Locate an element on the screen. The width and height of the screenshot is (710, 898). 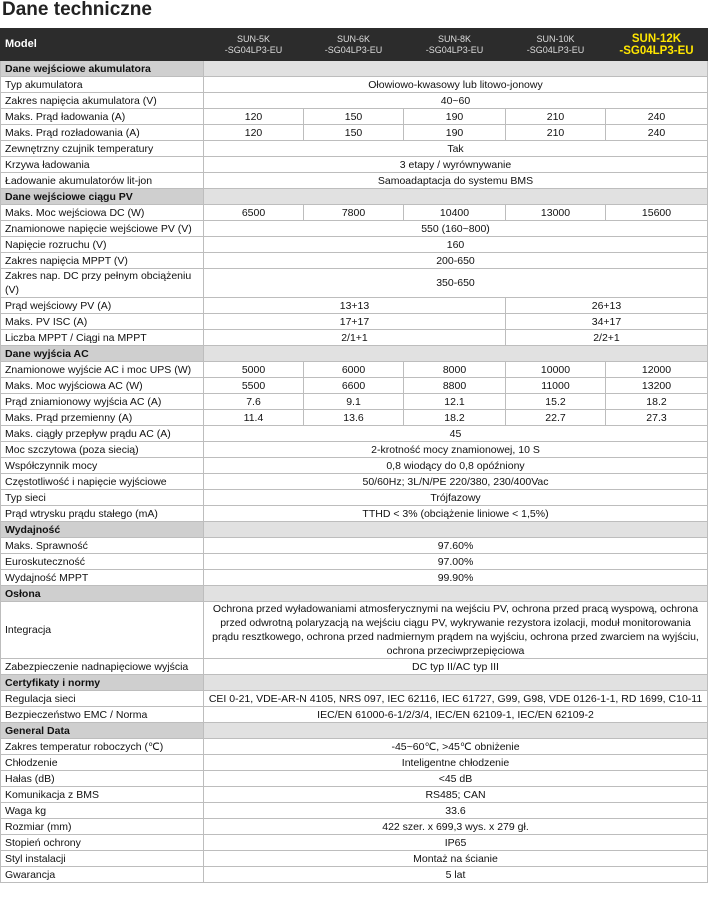
spec-label: Maks. ciągły przepływ prądu AC (A) is located at coordinates (102, 433).